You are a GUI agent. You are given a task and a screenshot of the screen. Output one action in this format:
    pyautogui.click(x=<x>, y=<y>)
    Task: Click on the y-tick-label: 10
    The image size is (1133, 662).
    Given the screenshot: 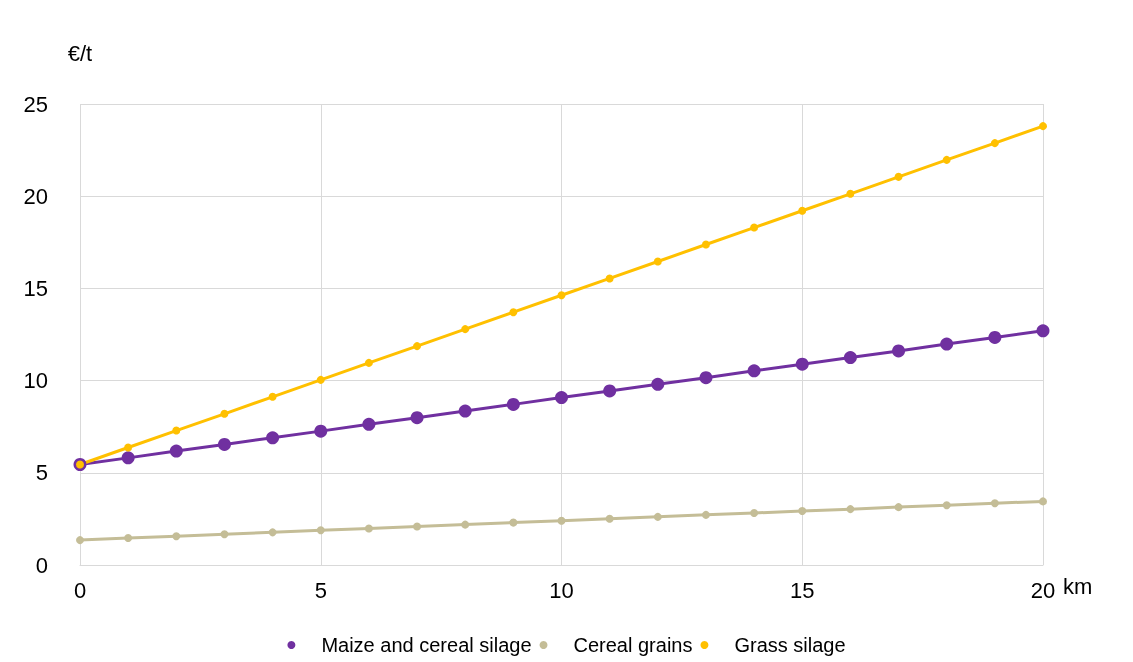 What is the action you would take?
    pyautogui.click(x=35, y=381)
    